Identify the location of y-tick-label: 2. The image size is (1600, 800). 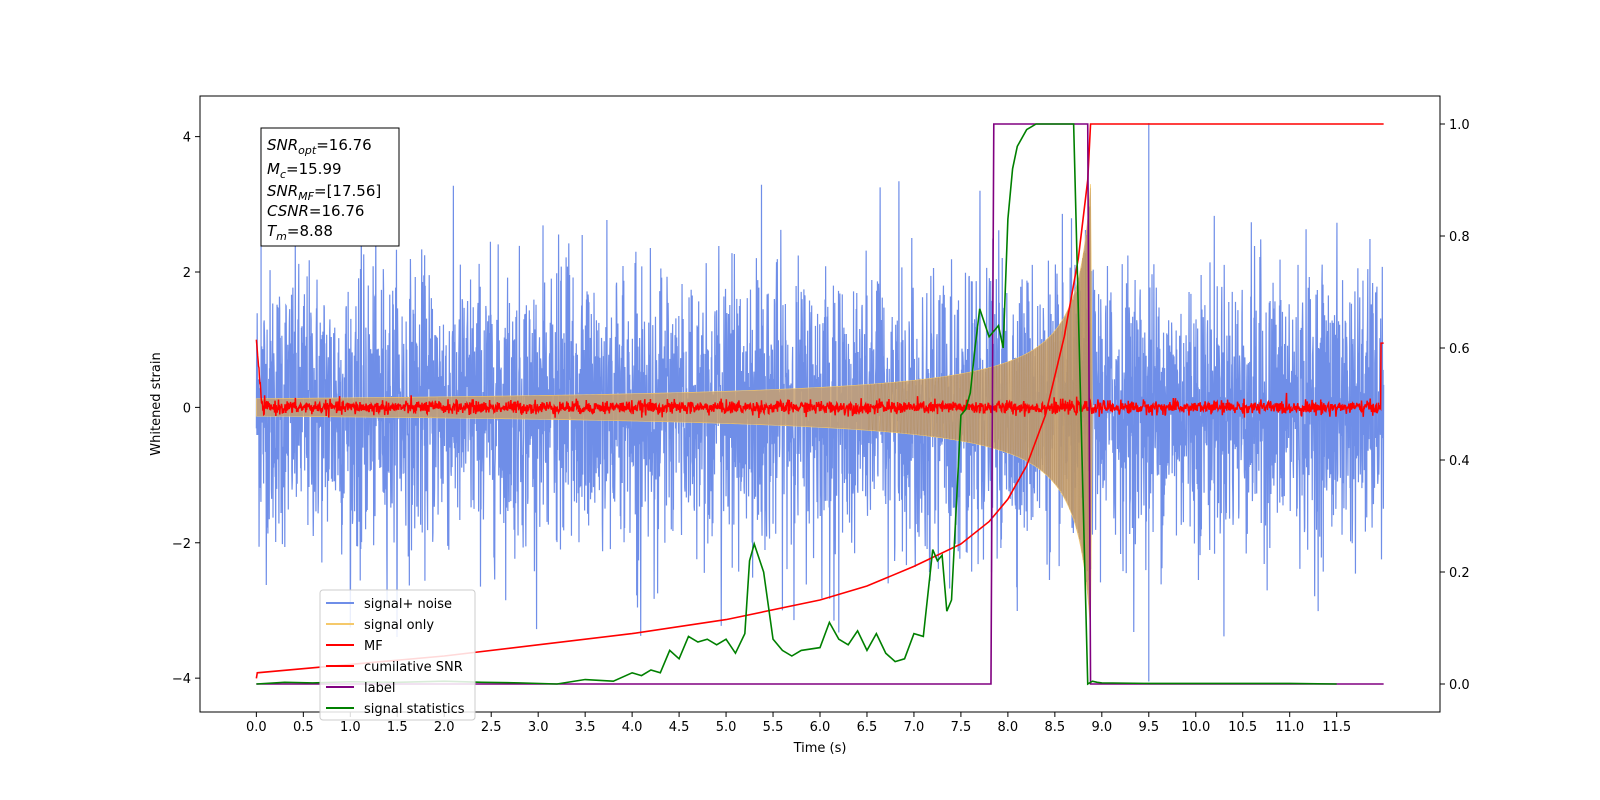
(187, 273).